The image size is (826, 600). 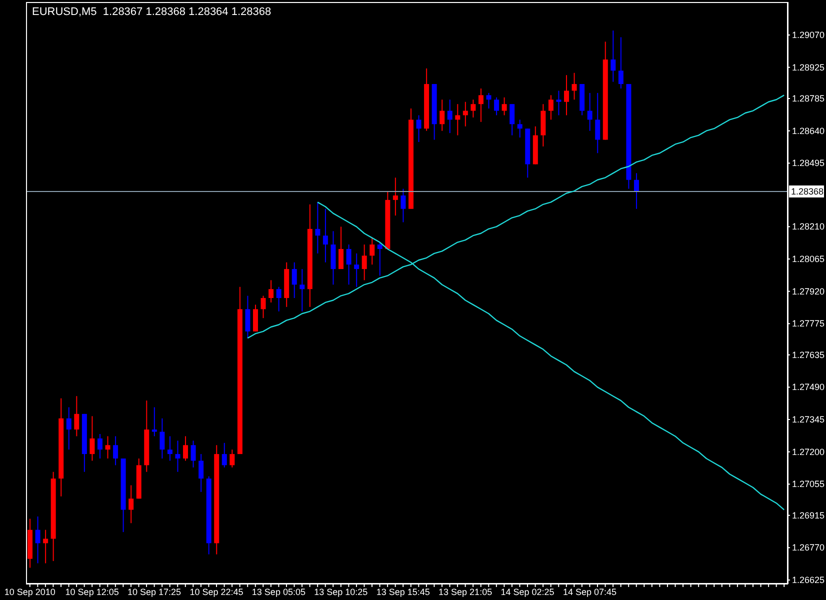 What do you see at coordinates (808, 35) in the screenshot?
I see `y-tick-label: 1.29070` at bounding box center [808, 35].